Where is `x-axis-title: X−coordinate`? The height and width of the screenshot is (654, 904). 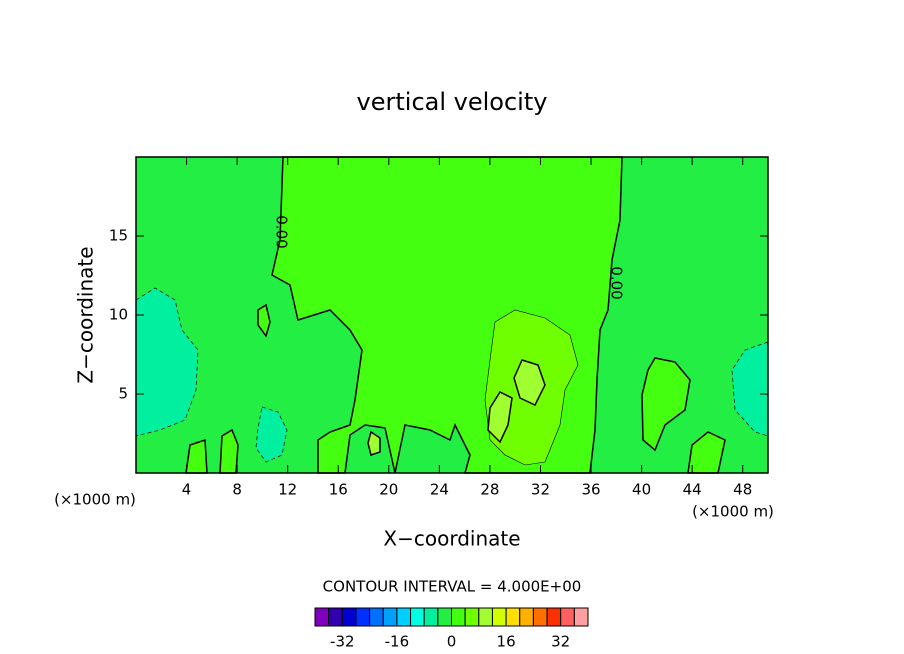
x-axis-title: X−coordinate is located at coordinates (451, 539).